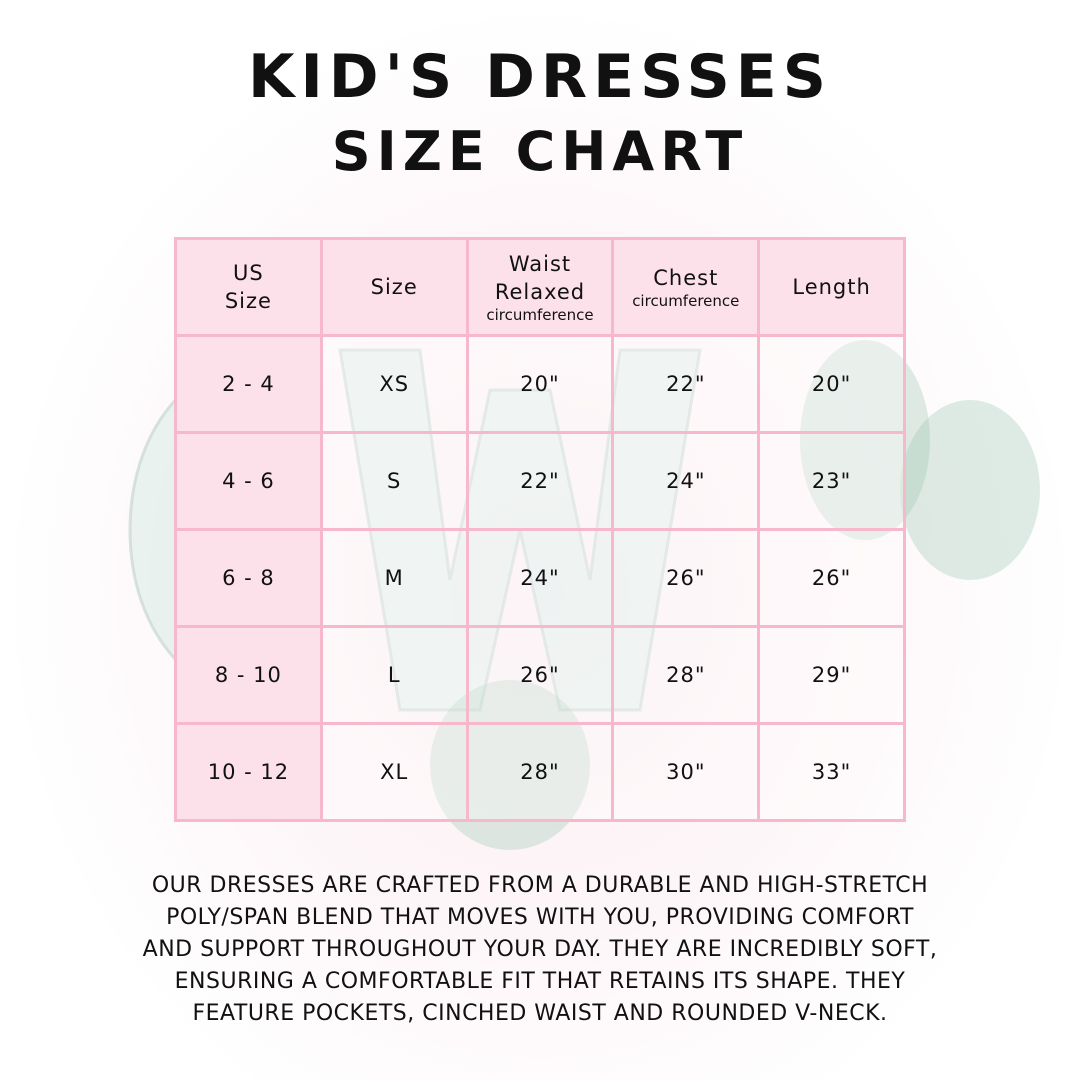  I want to click on cell-chest: 26", so click(686, 578).